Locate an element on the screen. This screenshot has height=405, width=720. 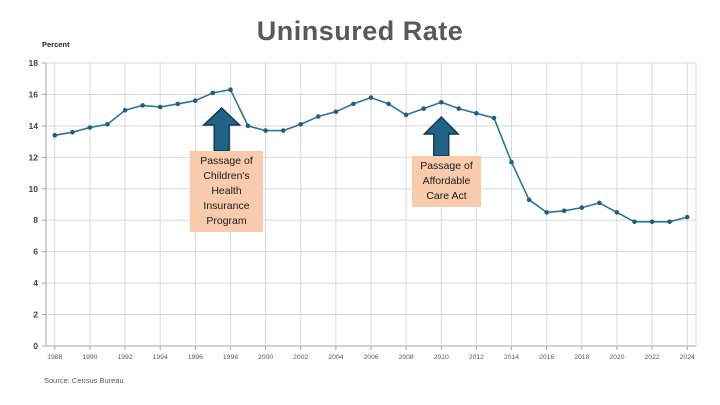
y-tick-label: 18 is located at coordinates (34, 63).